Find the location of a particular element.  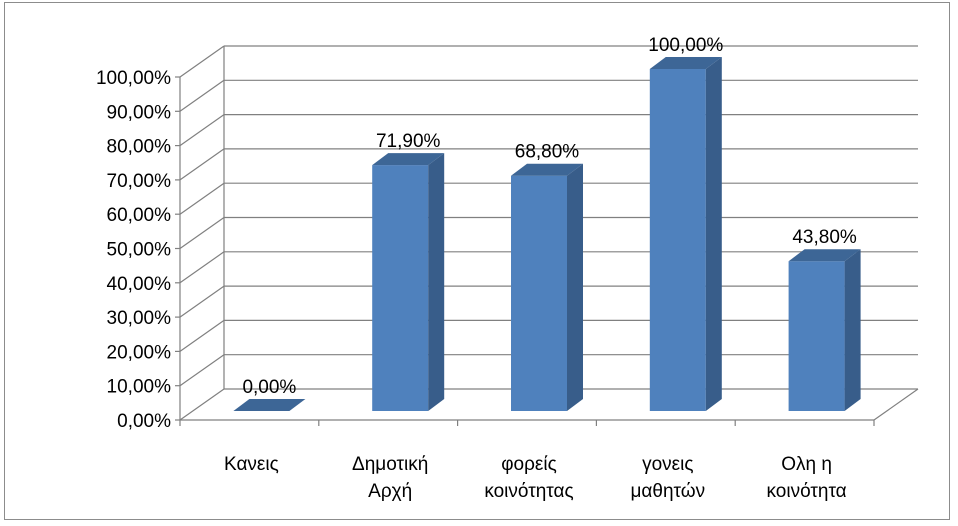

floor-edge is located at coordinates (896, 404).